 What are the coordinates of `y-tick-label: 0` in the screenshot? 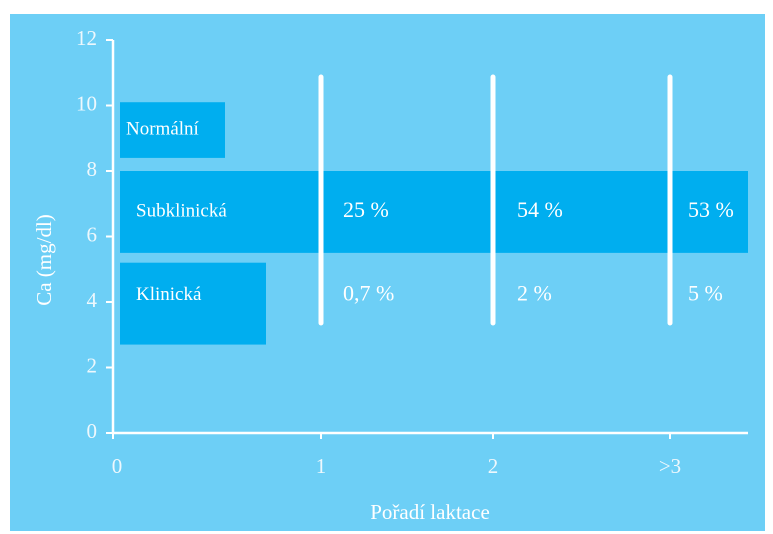 It's located at (92, 431).